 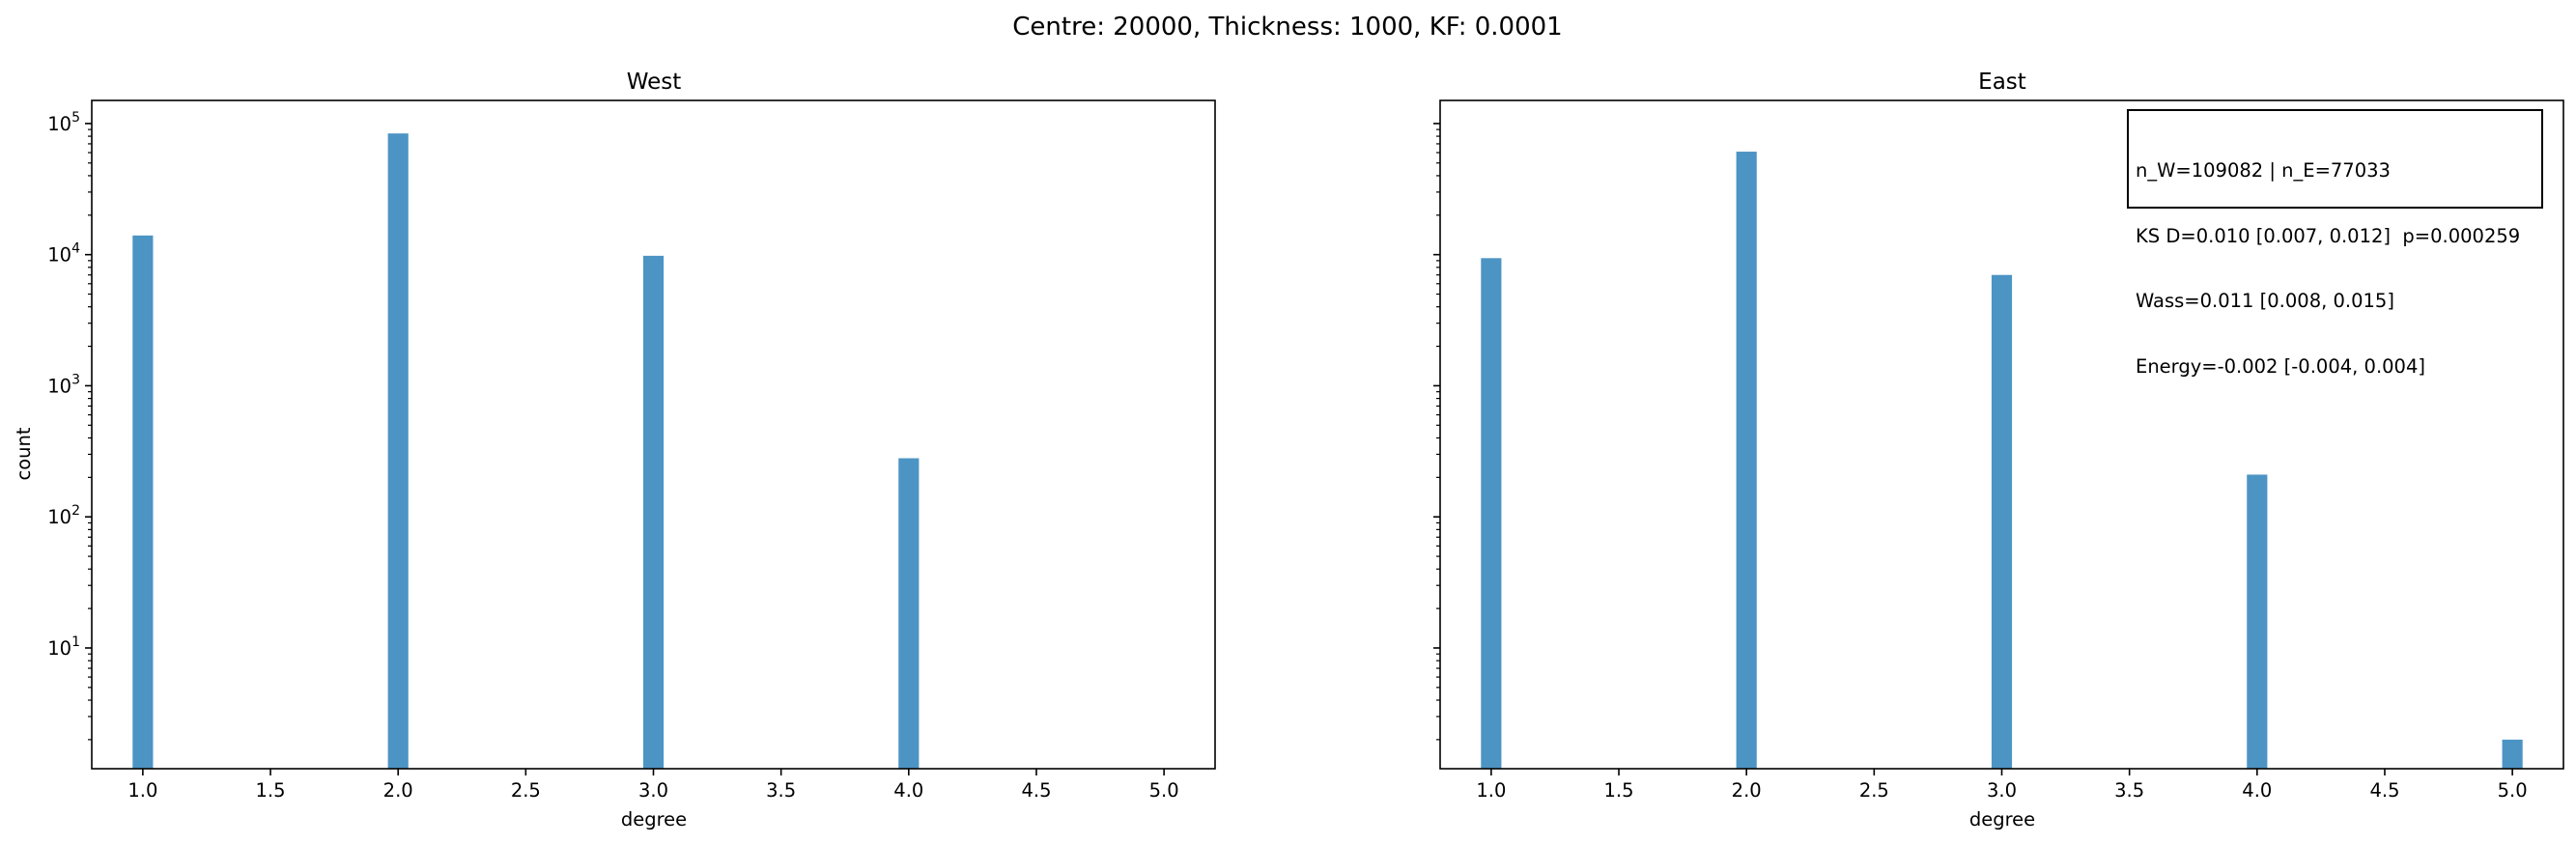 I want to click on east-title: East, so click(x=2002, y=82).